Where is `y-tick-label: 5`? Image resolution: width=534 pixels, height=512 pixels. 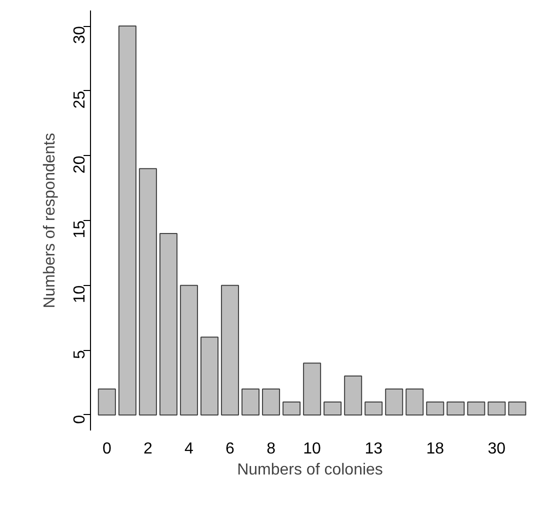
y-tick-label: 5 is located at coordinates (80, 355).